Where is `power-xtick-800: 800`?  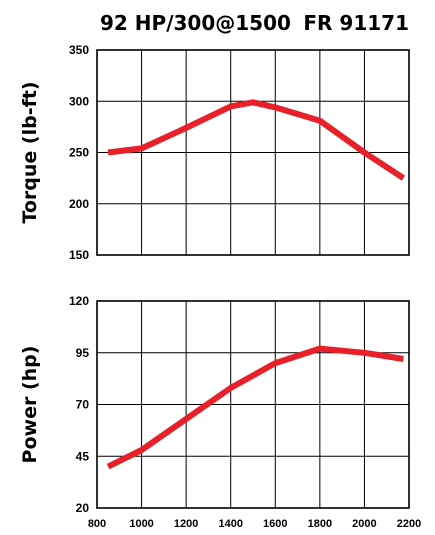 power-xtick-800: 800 is located at coordinates (97, 524).